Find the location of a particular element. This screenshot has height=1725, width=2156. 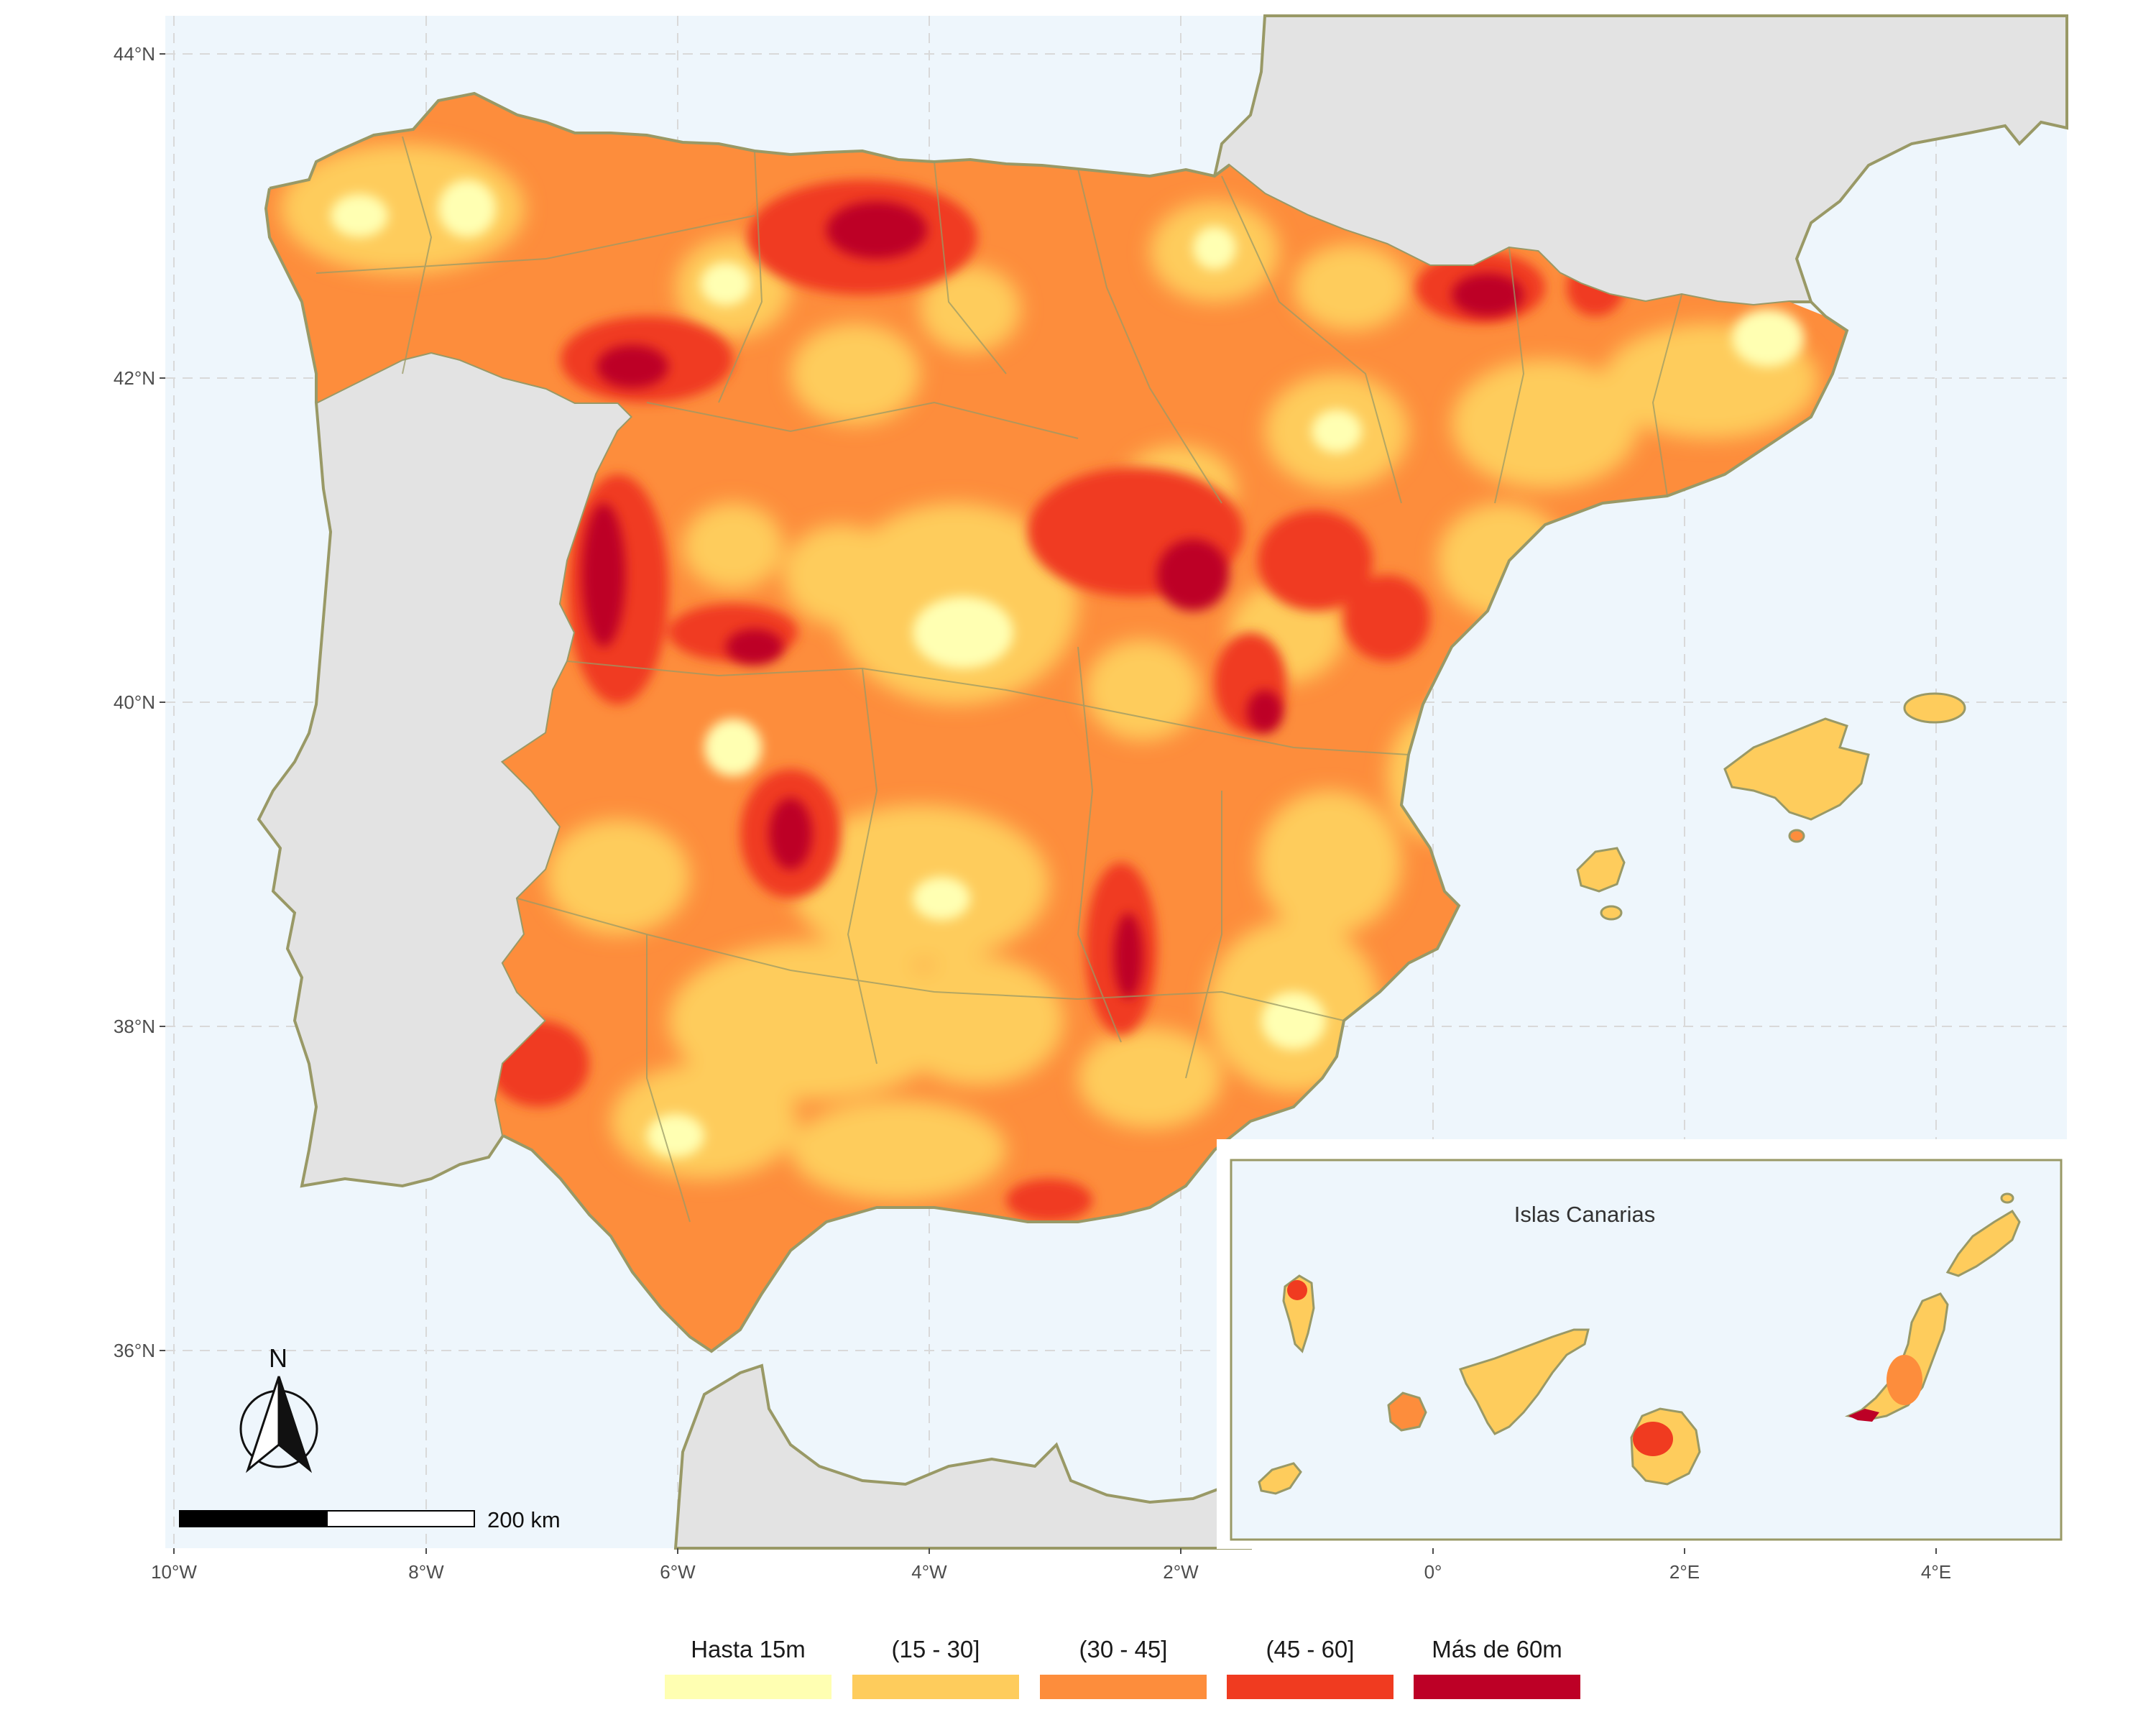

island-fuerteventura is located at coordinates (1897, 1356).